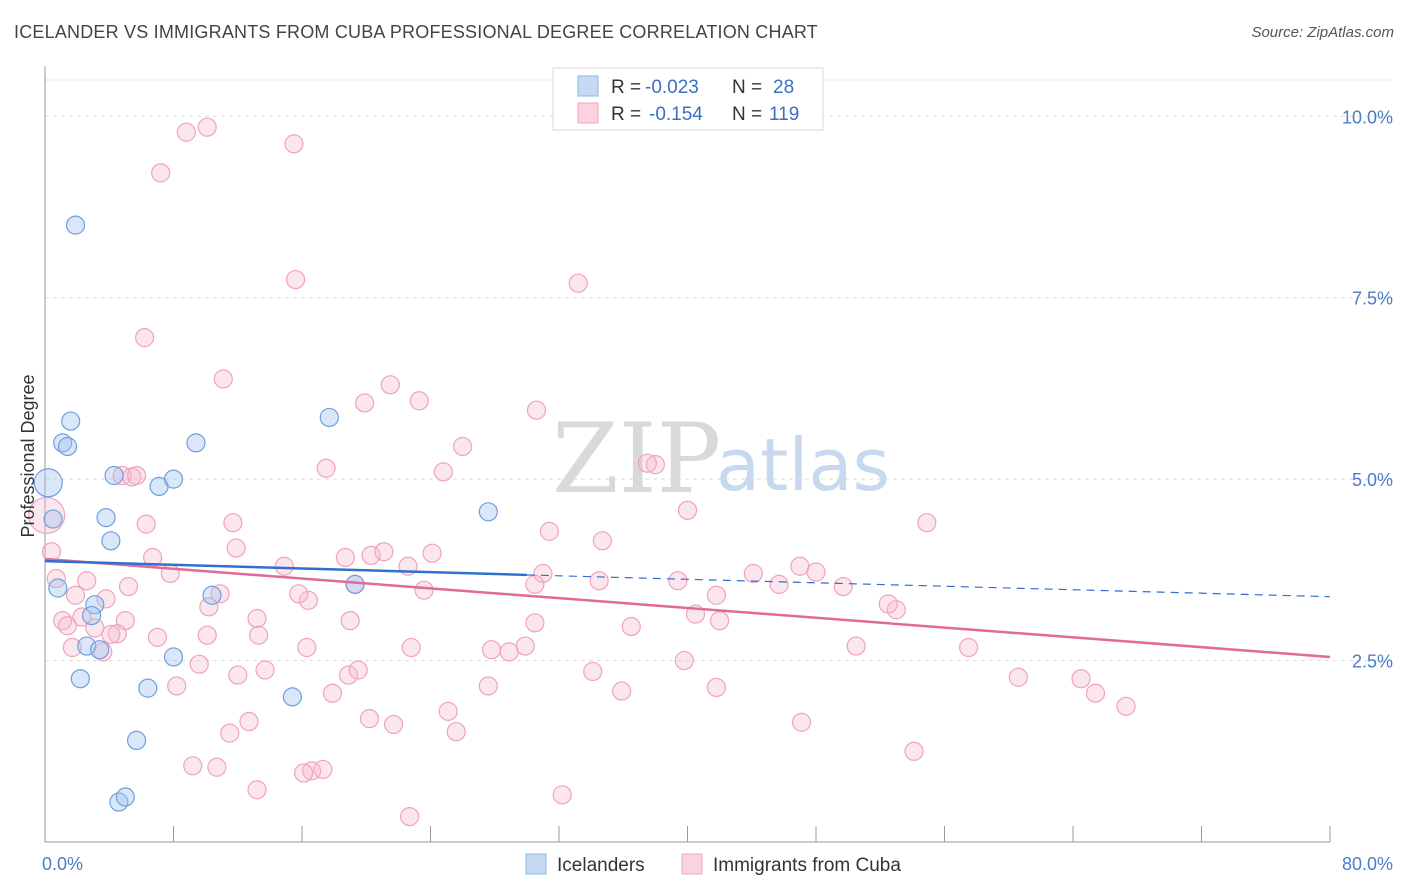 This screenshot has height=892, width=1406. Describe the element at coordinates (747, 114) in the screenshot. I see `legend-n-label-2: N =` at that location.